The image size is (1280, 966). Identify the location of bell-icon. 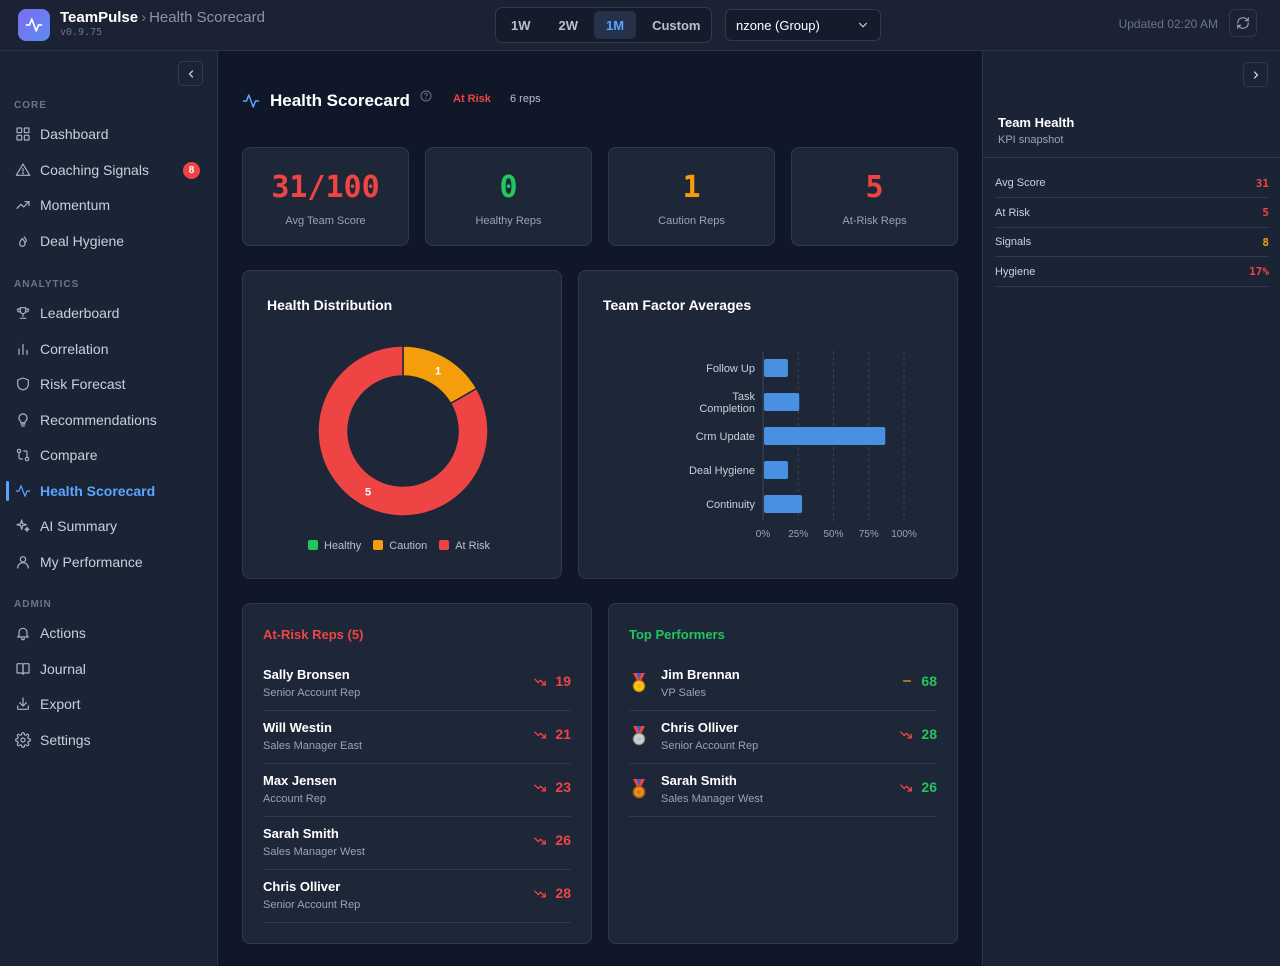
(23, 633).